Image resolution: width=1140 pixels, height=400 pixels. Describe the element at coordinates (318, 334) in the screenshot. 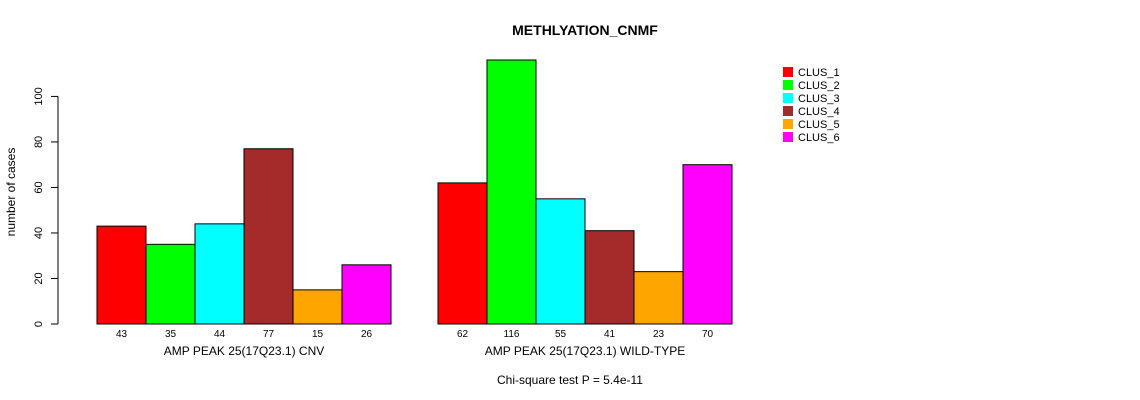

I see `bar-count-label: 15` at that location.